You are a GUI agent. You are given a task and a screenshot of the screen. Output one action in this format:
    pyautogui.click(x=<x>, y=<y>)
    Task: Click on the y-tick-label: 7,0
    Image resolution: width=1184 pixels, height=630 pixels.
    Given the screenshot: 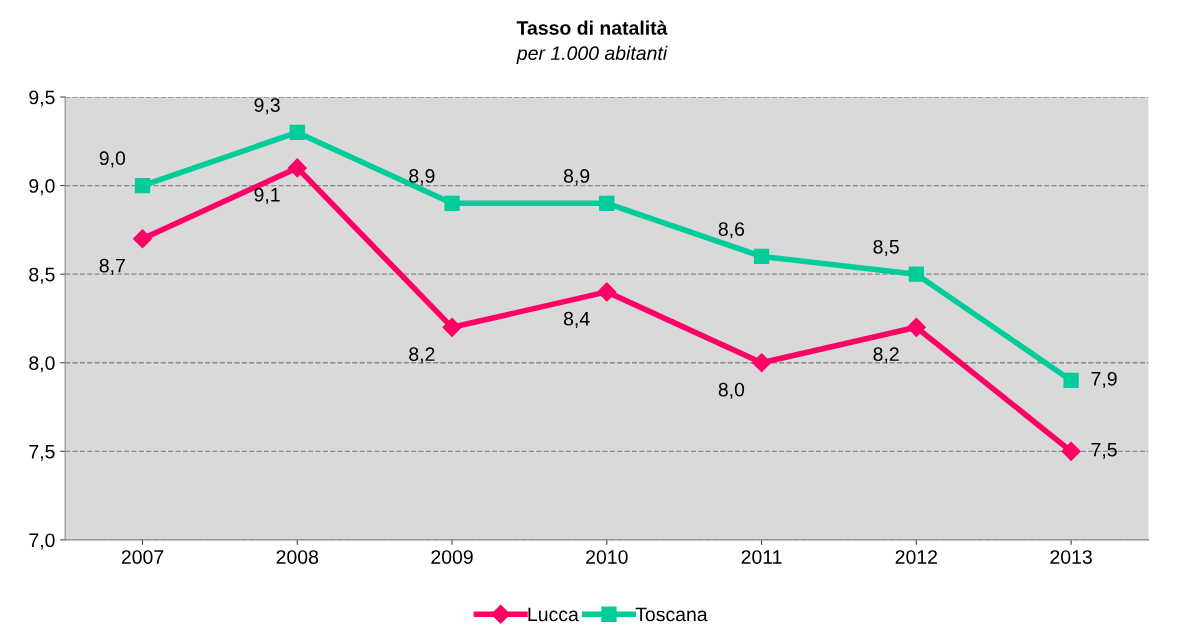 What is the action you would take?
    pyautogui.click(x=42, y=541)
    